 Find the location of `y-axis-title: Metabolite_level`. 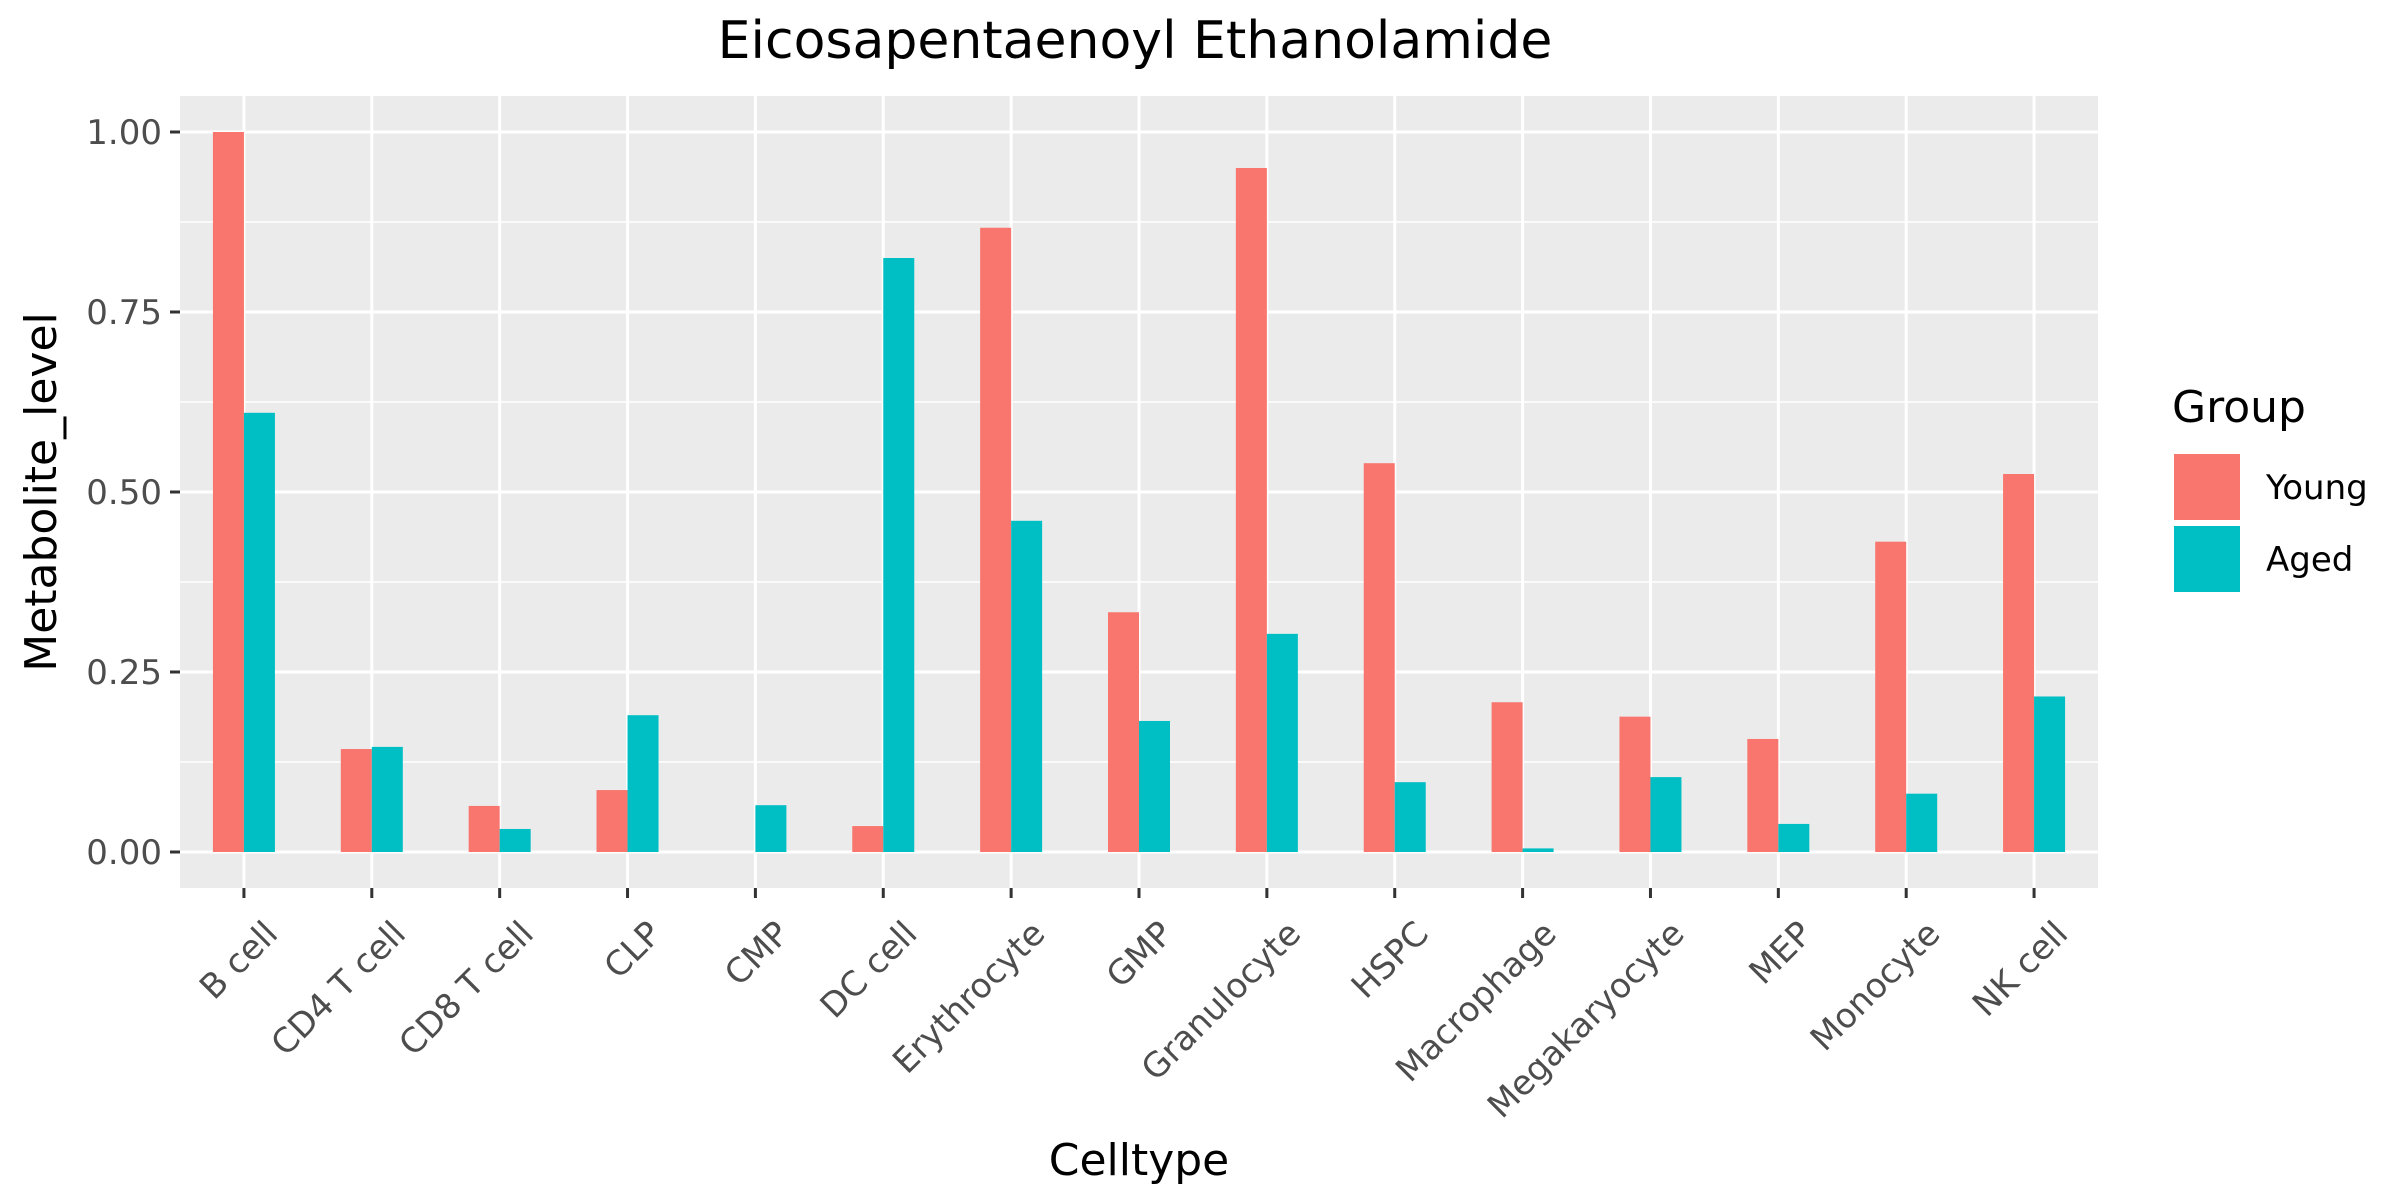

y-axis-title: Metabolite_level is located at coordinates (41, 492).